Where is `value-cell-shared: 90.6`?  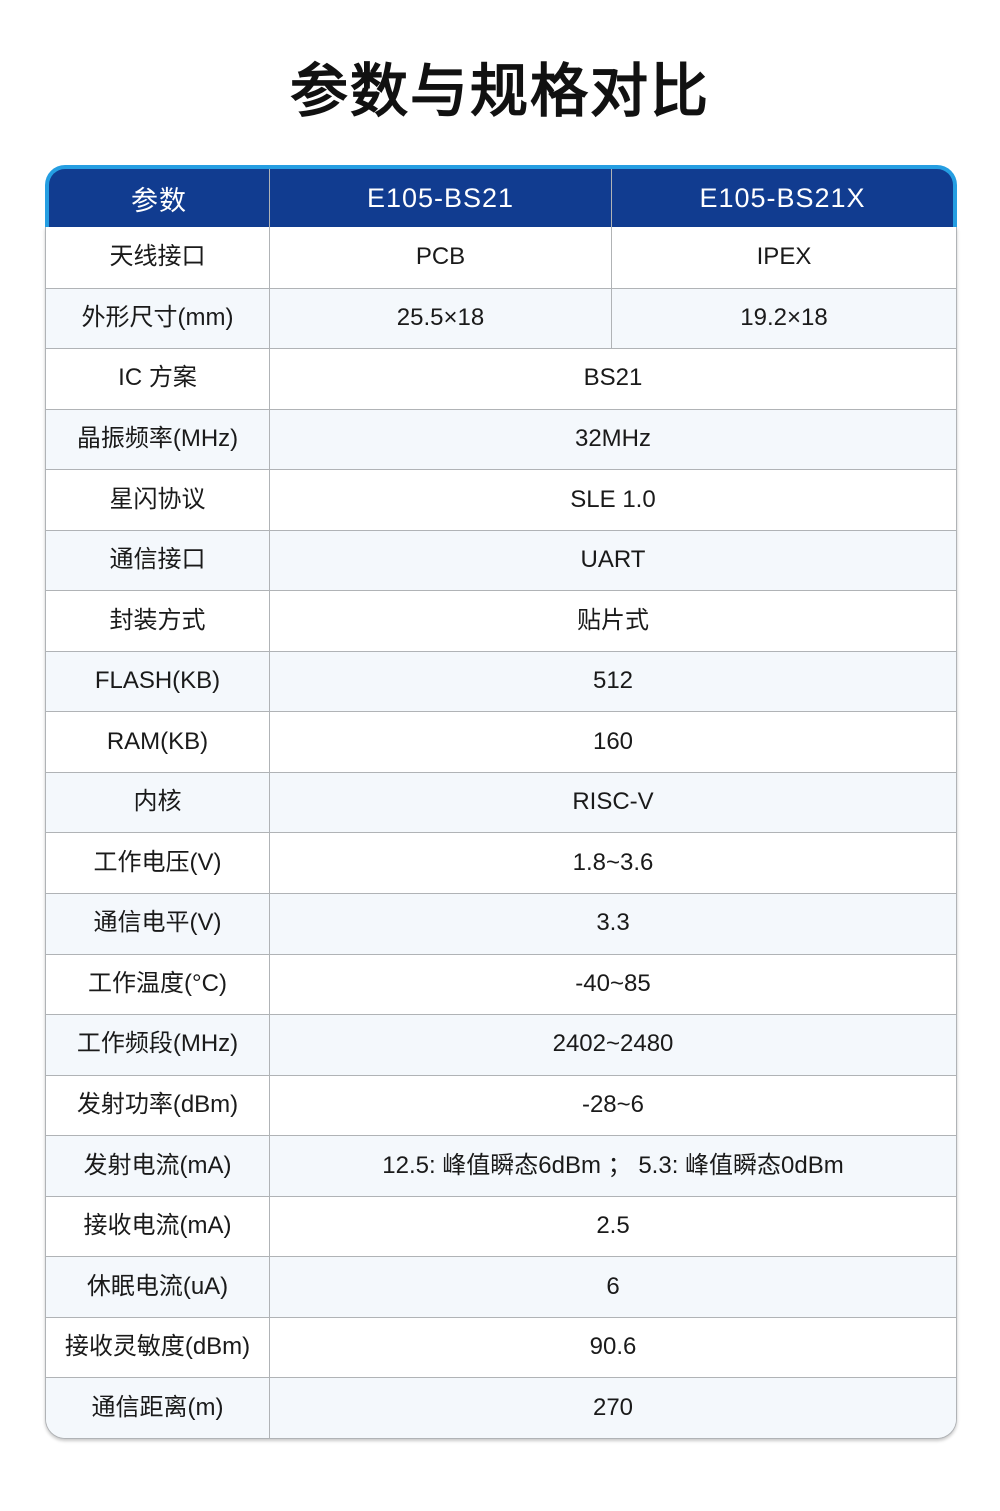 value-cell-shared: 90.6 is located at coordinates (613, 1347).